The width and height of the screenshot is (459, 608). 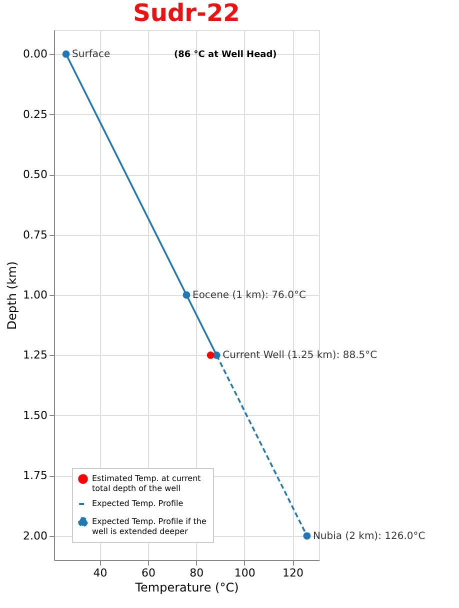 I want to click on y-tick-label: 0.75, so click(x=35, y=235).